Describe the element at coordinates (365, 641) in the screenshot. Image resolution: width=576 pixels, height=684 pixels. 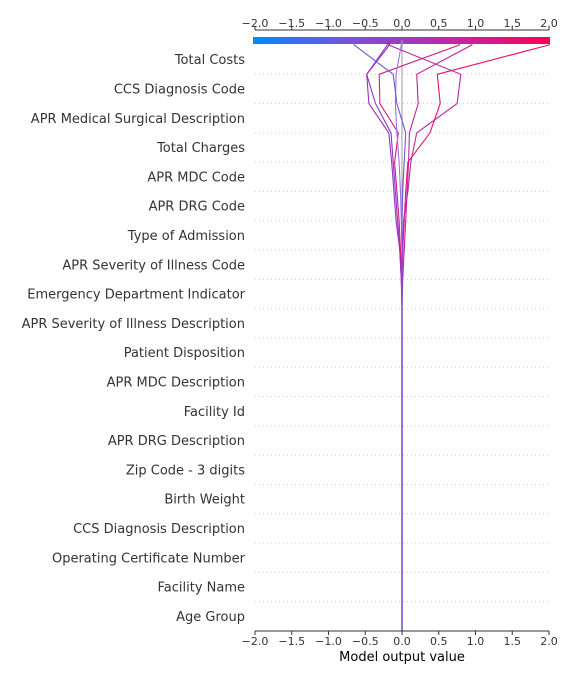
I see `bottom-axis-tick-label: −0.5` at that location.